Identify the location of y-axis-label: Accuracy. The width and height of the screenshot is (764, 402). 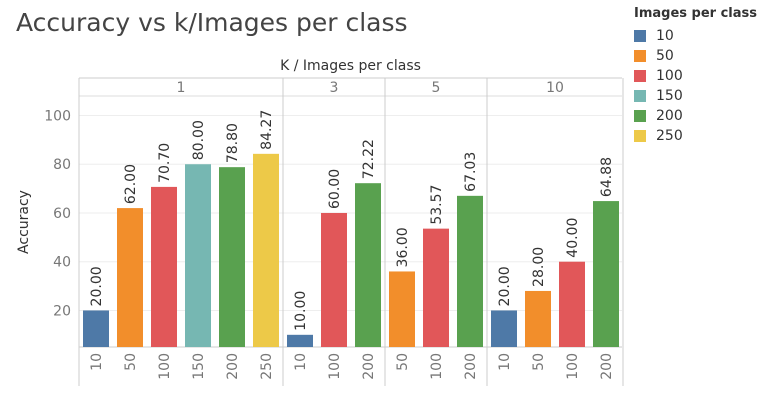
(24, 222).